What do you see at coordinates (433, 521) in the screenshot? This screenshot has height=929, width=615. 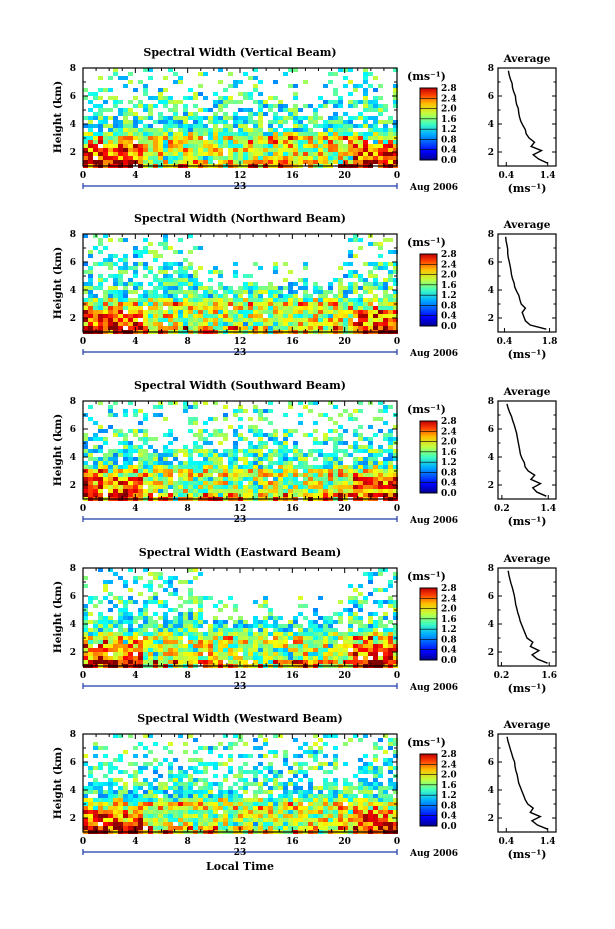 I see `date-month-label: Aug 2006` at bounding box center [433, 521].